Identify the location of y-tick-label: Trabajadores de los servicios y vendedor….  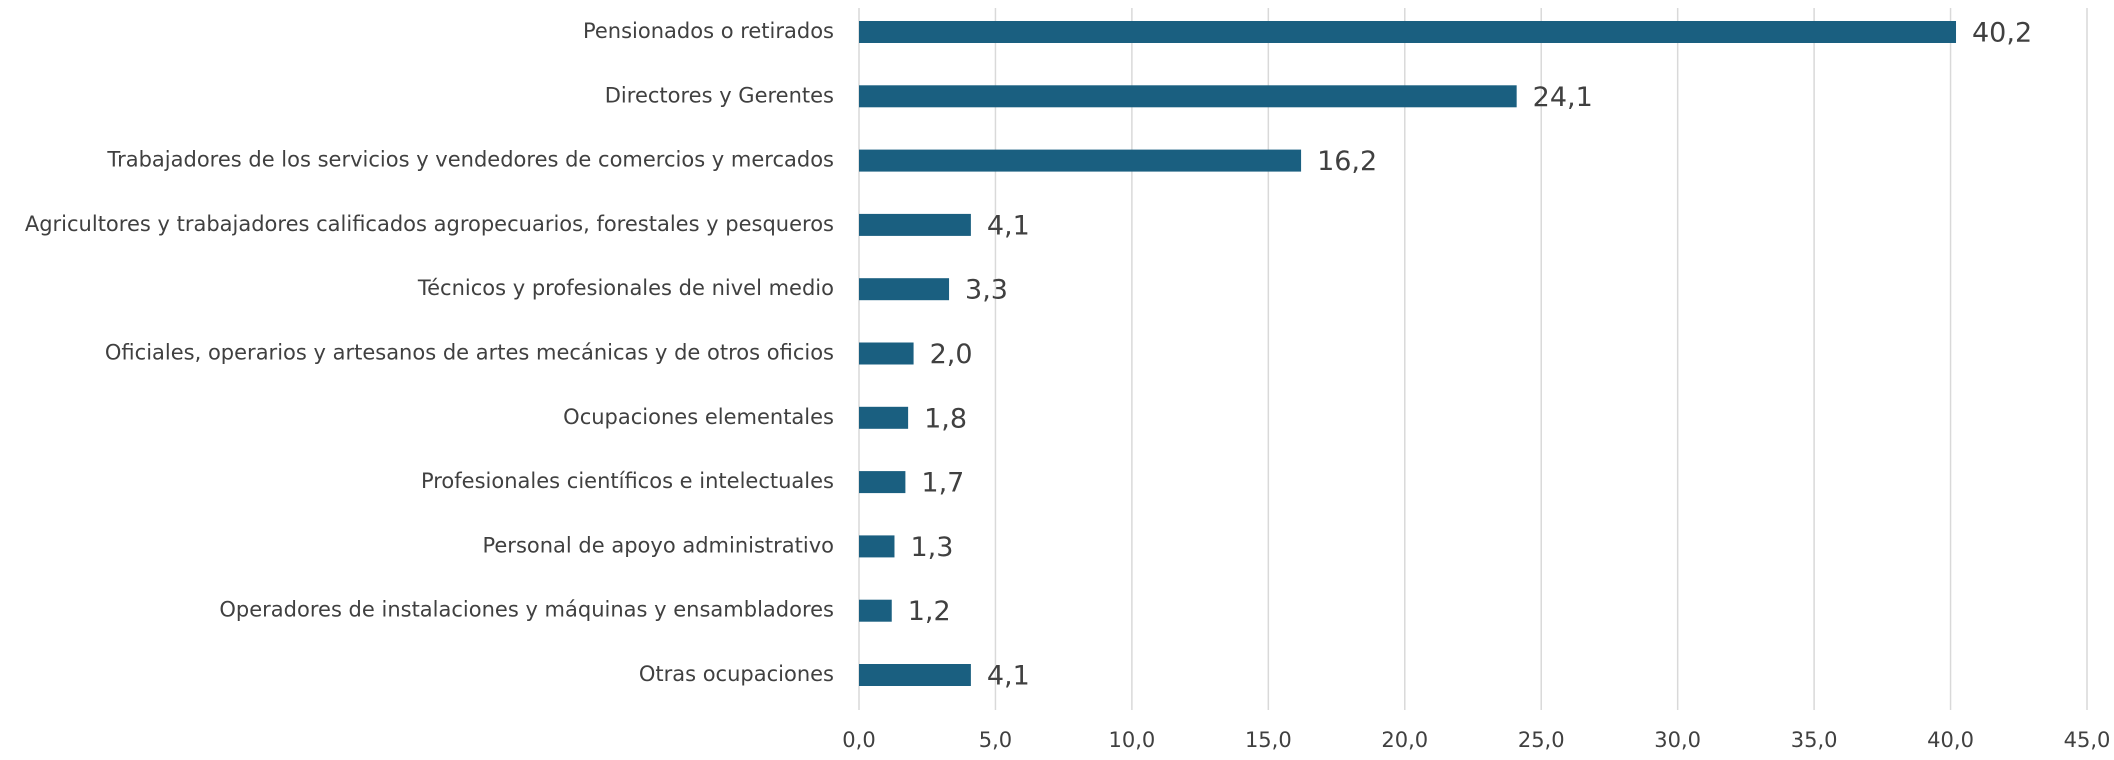
(470, 160).